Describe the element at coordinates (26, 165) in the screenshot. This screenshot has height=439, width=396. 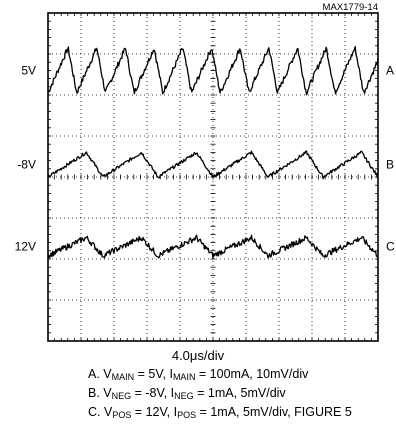
I see `trace-level-label: -8V` at that location.